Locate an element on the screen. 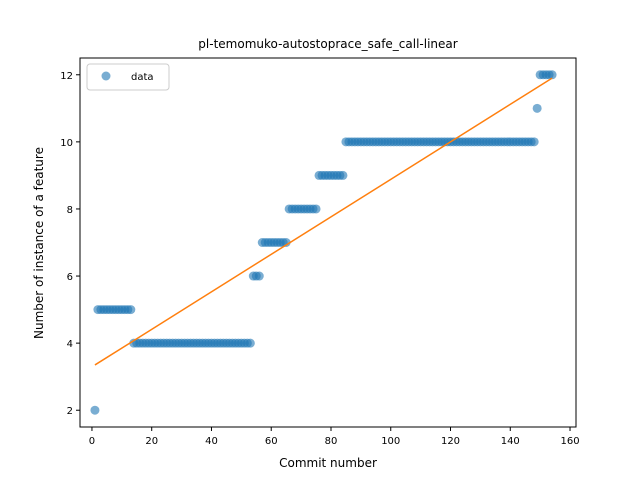  legend-frame is located at coordinates (128, 77).